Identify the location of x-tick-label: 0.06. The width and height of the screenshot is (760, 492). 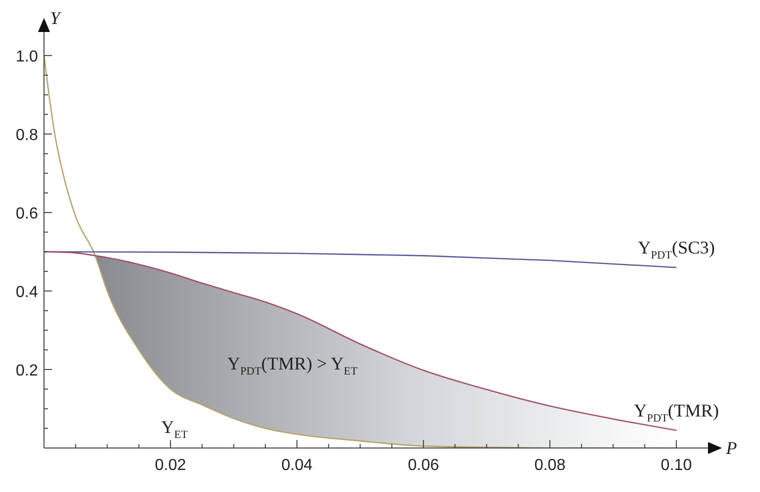
(424, 465).